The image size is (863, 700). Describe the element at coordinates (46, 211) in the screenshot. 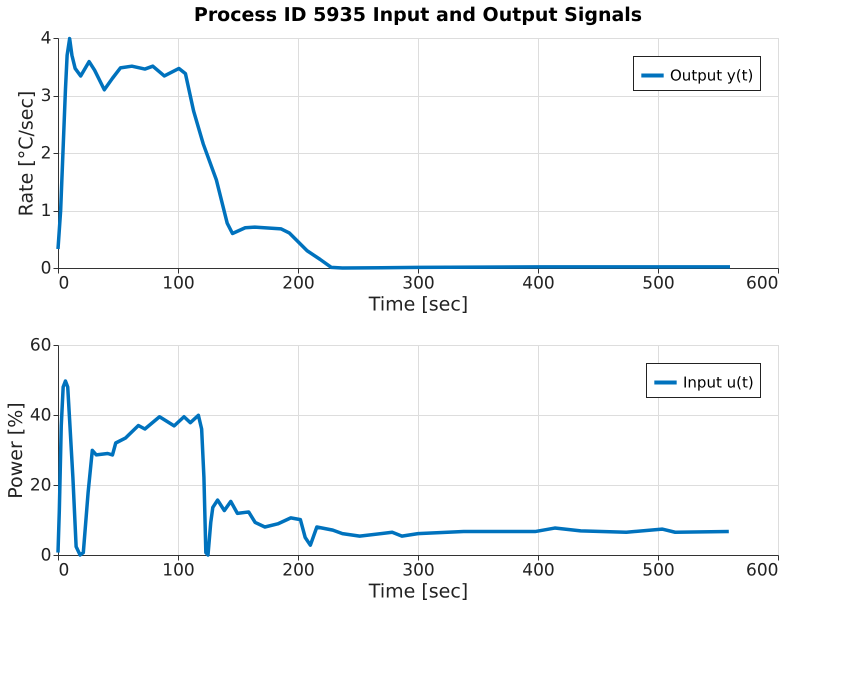

I see `y-tick-label: 1` at that location.